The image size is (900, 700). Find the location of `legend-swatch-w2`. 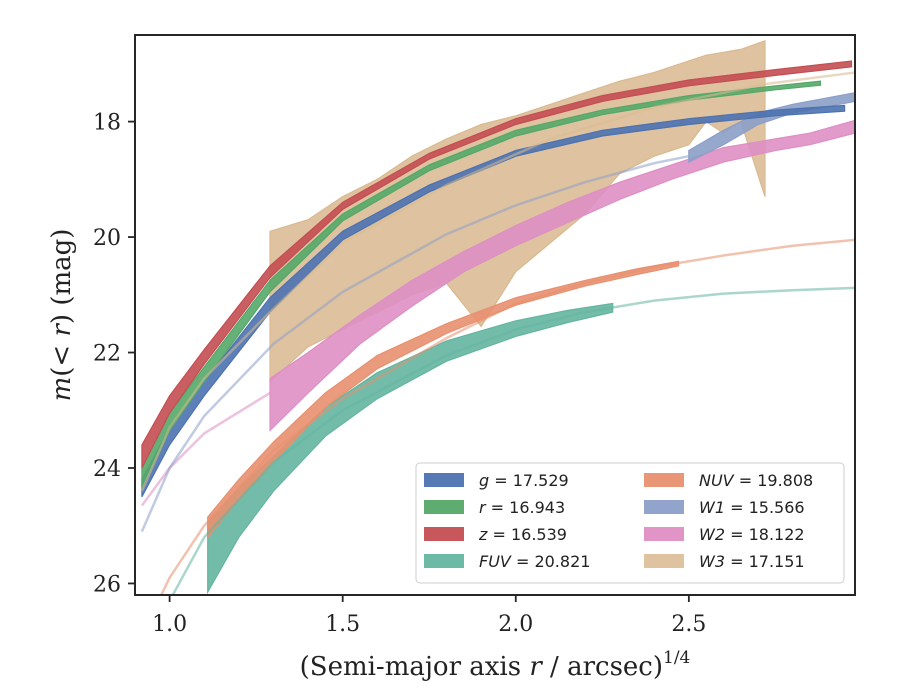

legend-swatch-w2 is located at coordinates (664, 534).